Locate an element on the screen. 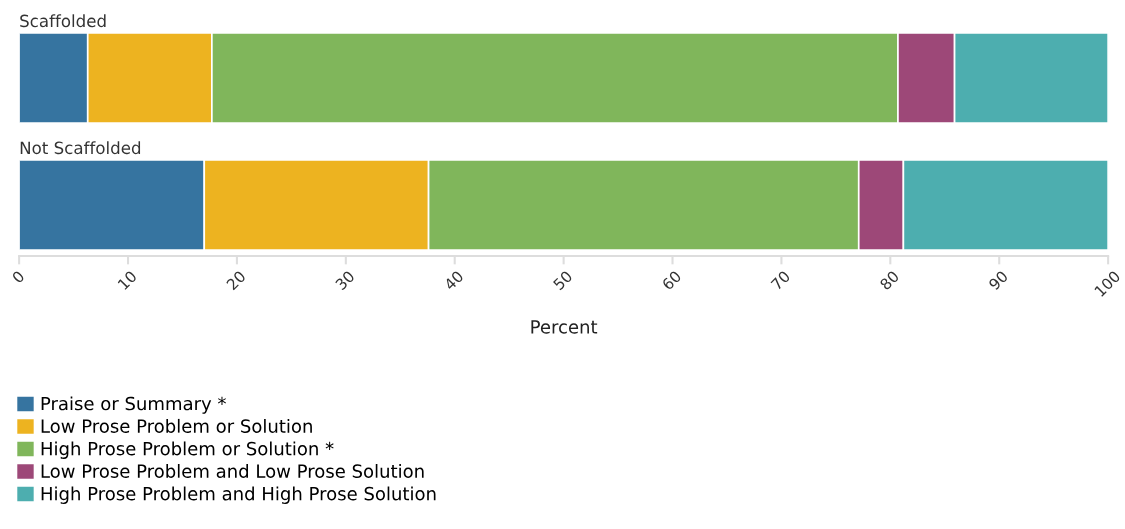 The width and height of the screenshot is (1125, 529). x-tick-label: 40 is located at coordinates (454, 280).